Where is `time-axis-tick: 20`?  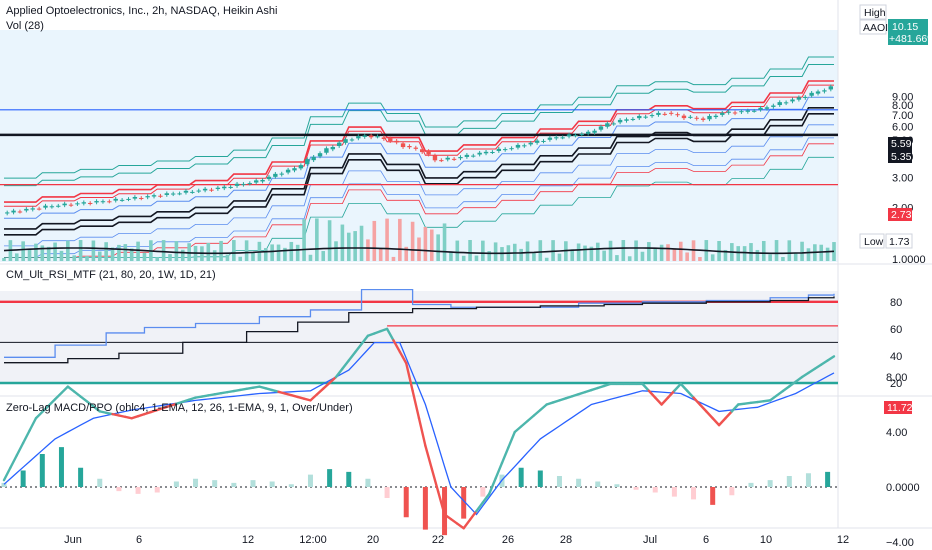
time-axis-tick: 20 is located at coordinates (373, 540).